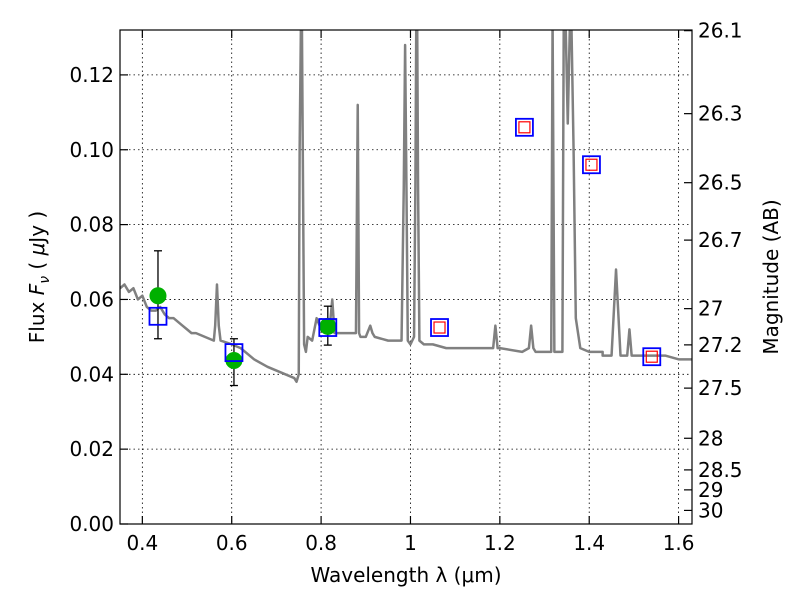 The height and width of the screenshot is (600, 800). Describe the element at coordinates (142, 543) in the screenshot. I see `x-tick-label: 0.4` at that location.